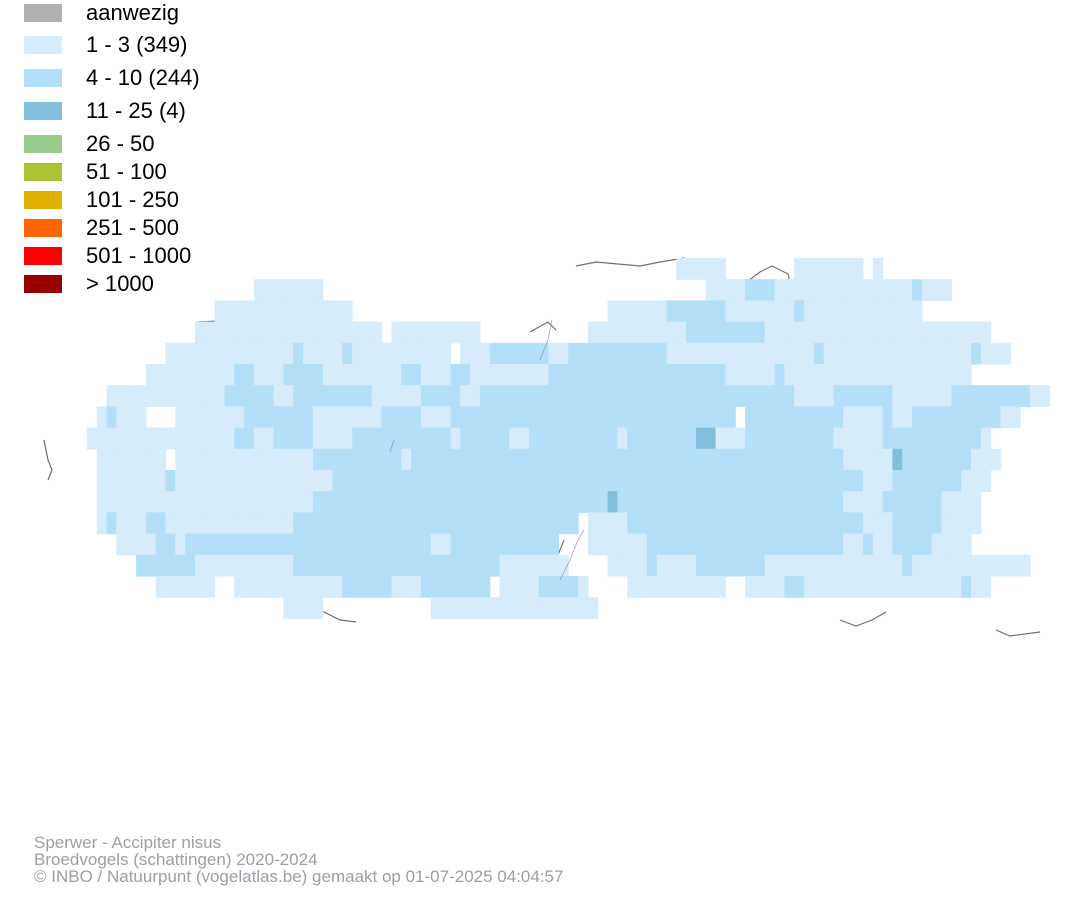 Image resolution: width=1074 pixels, height=900 pixels. I want to click on legend-label: 101 - 250, so click(132, 199).